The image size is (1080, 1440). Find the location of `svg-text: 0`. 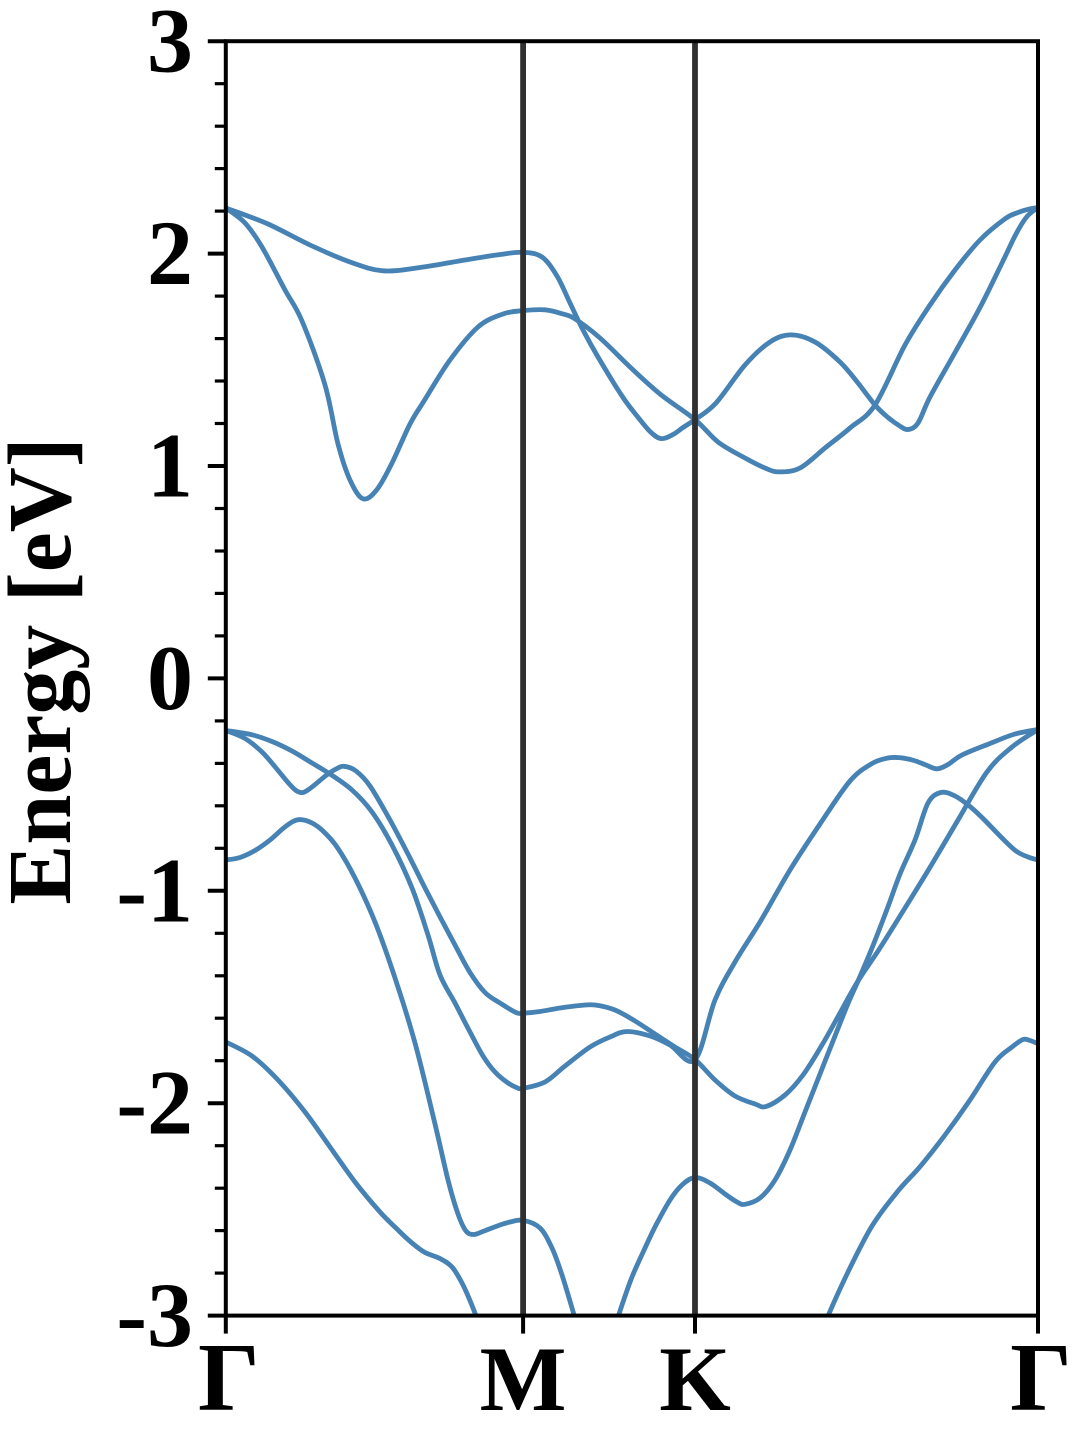

svg-text: 0 is located at coordinates (170, 678).